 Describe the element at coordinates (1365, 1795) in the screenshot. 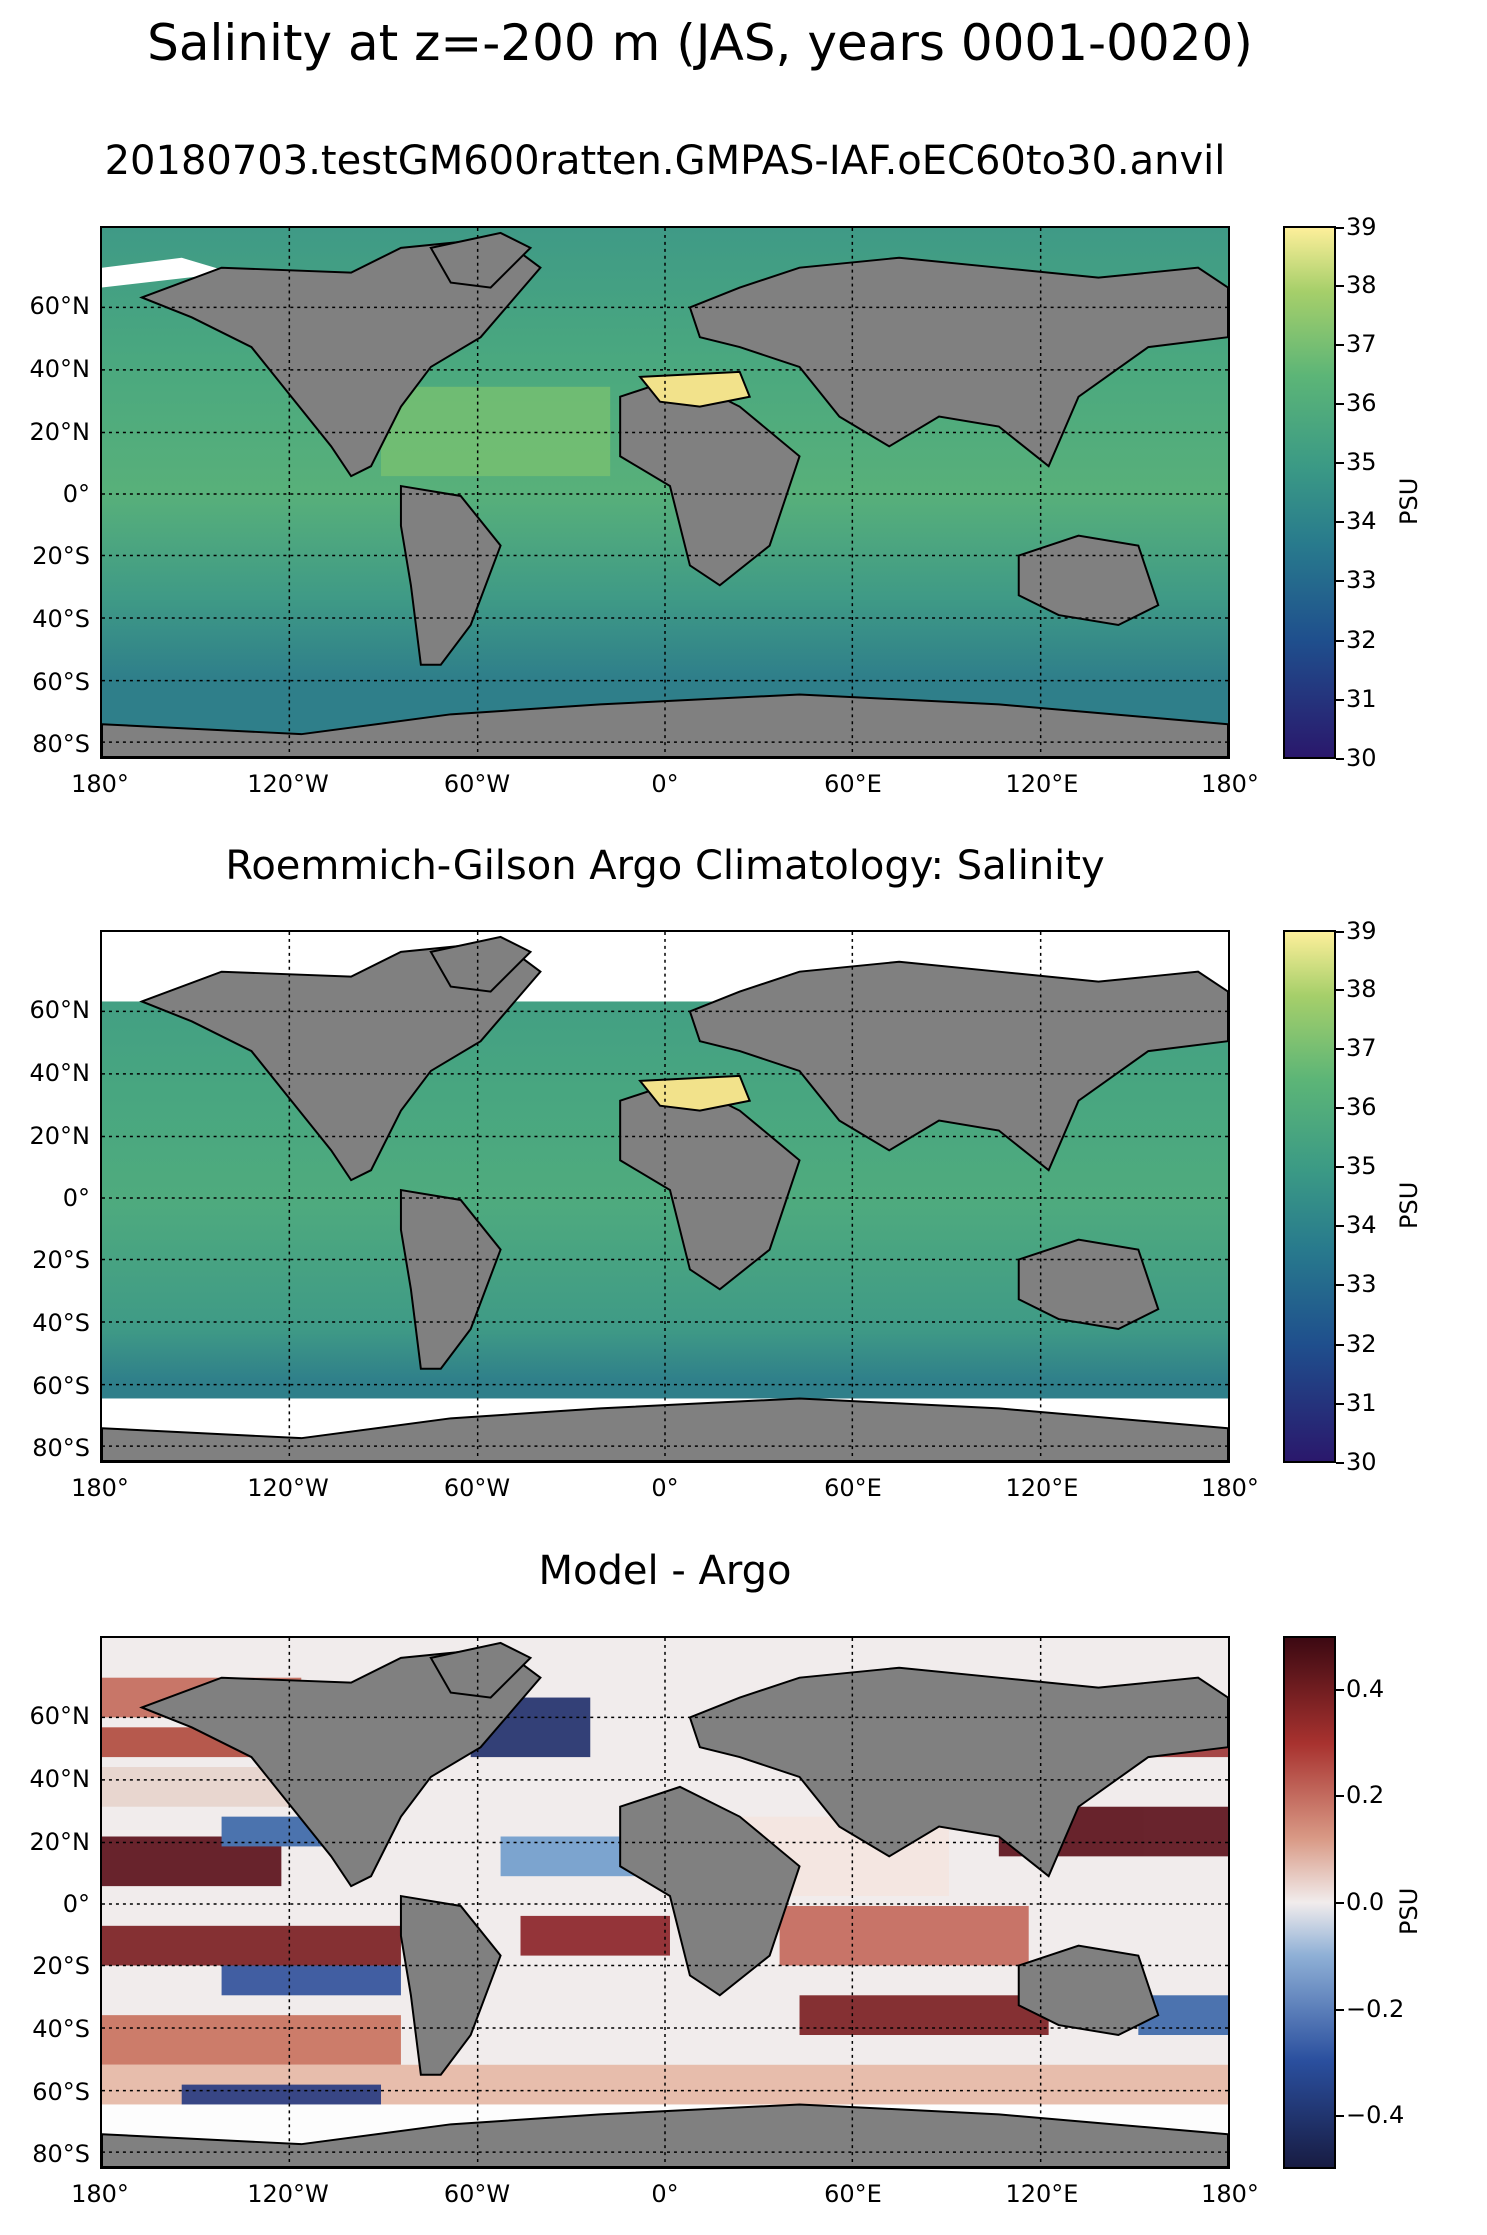

I see `cb3-tick: 0.2` at that location.